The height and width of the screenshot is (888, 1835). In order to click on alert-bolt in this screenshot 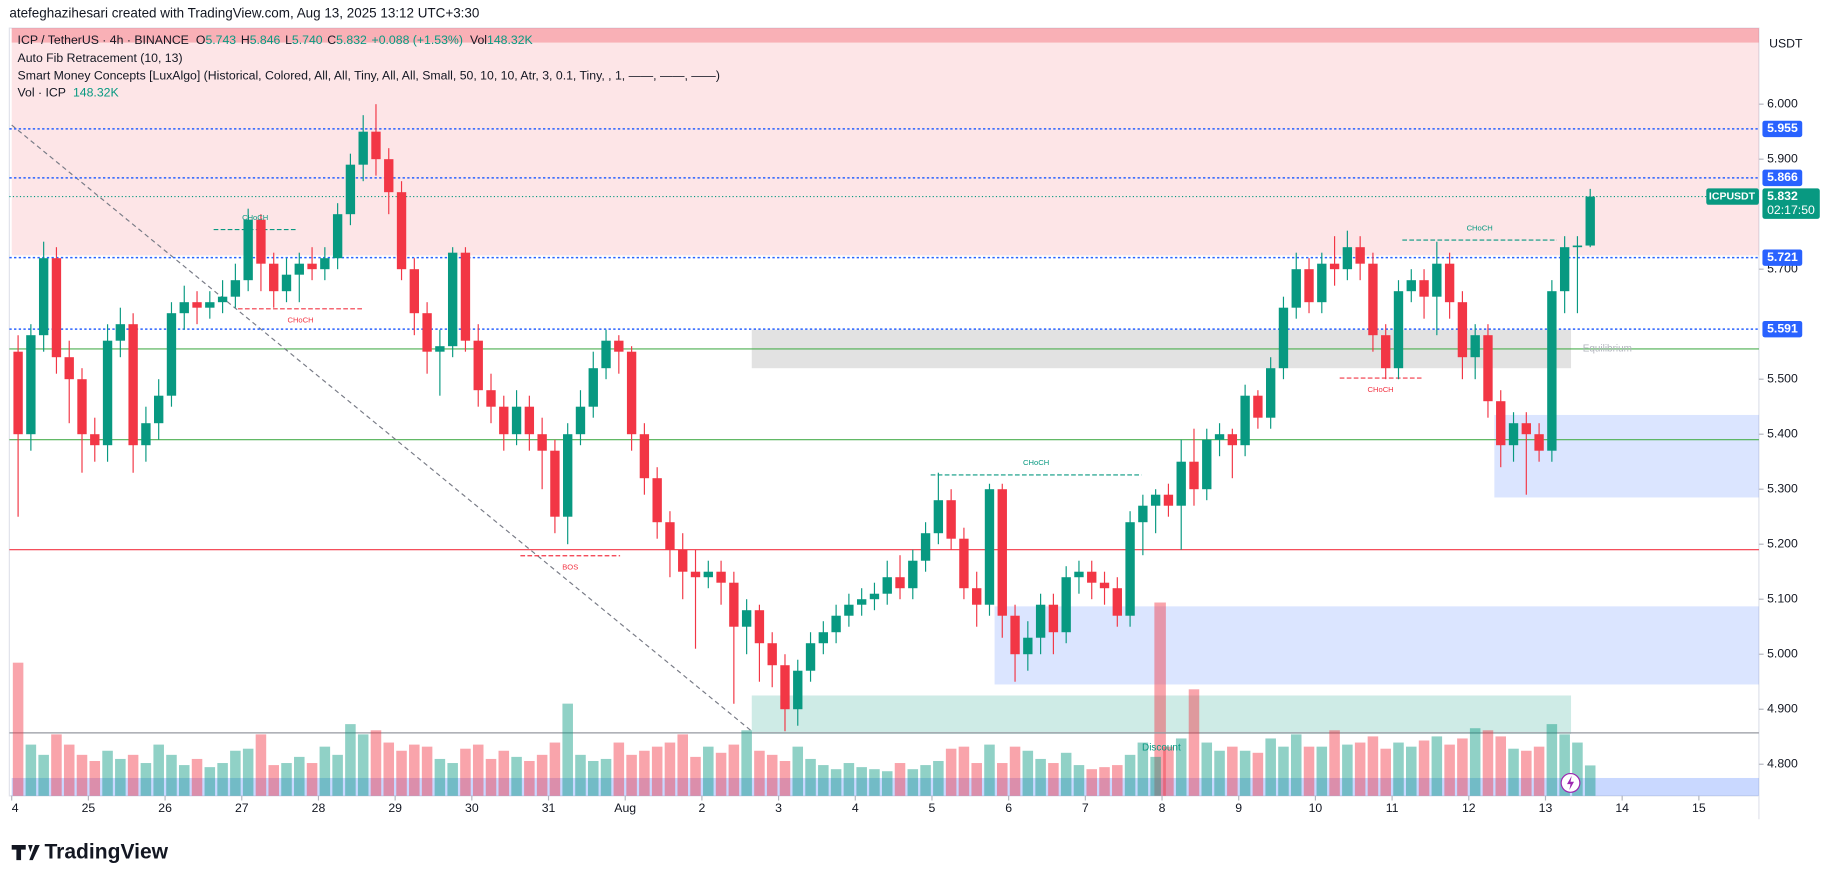, I will do `click(1571, 782)`.